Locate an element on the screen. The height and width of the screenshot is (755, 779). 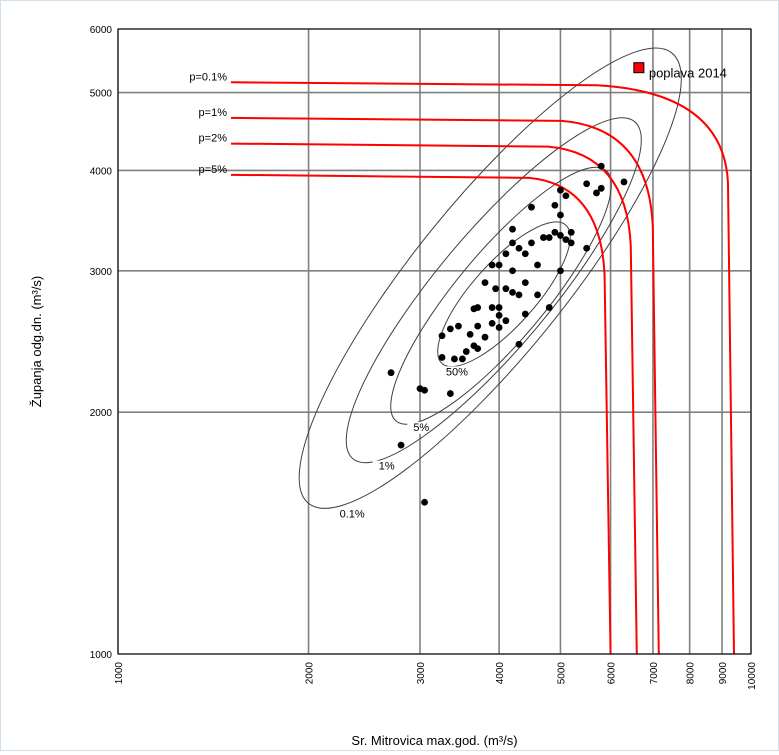
y-tick-label: 2000 is located at coordinates (101, 413).